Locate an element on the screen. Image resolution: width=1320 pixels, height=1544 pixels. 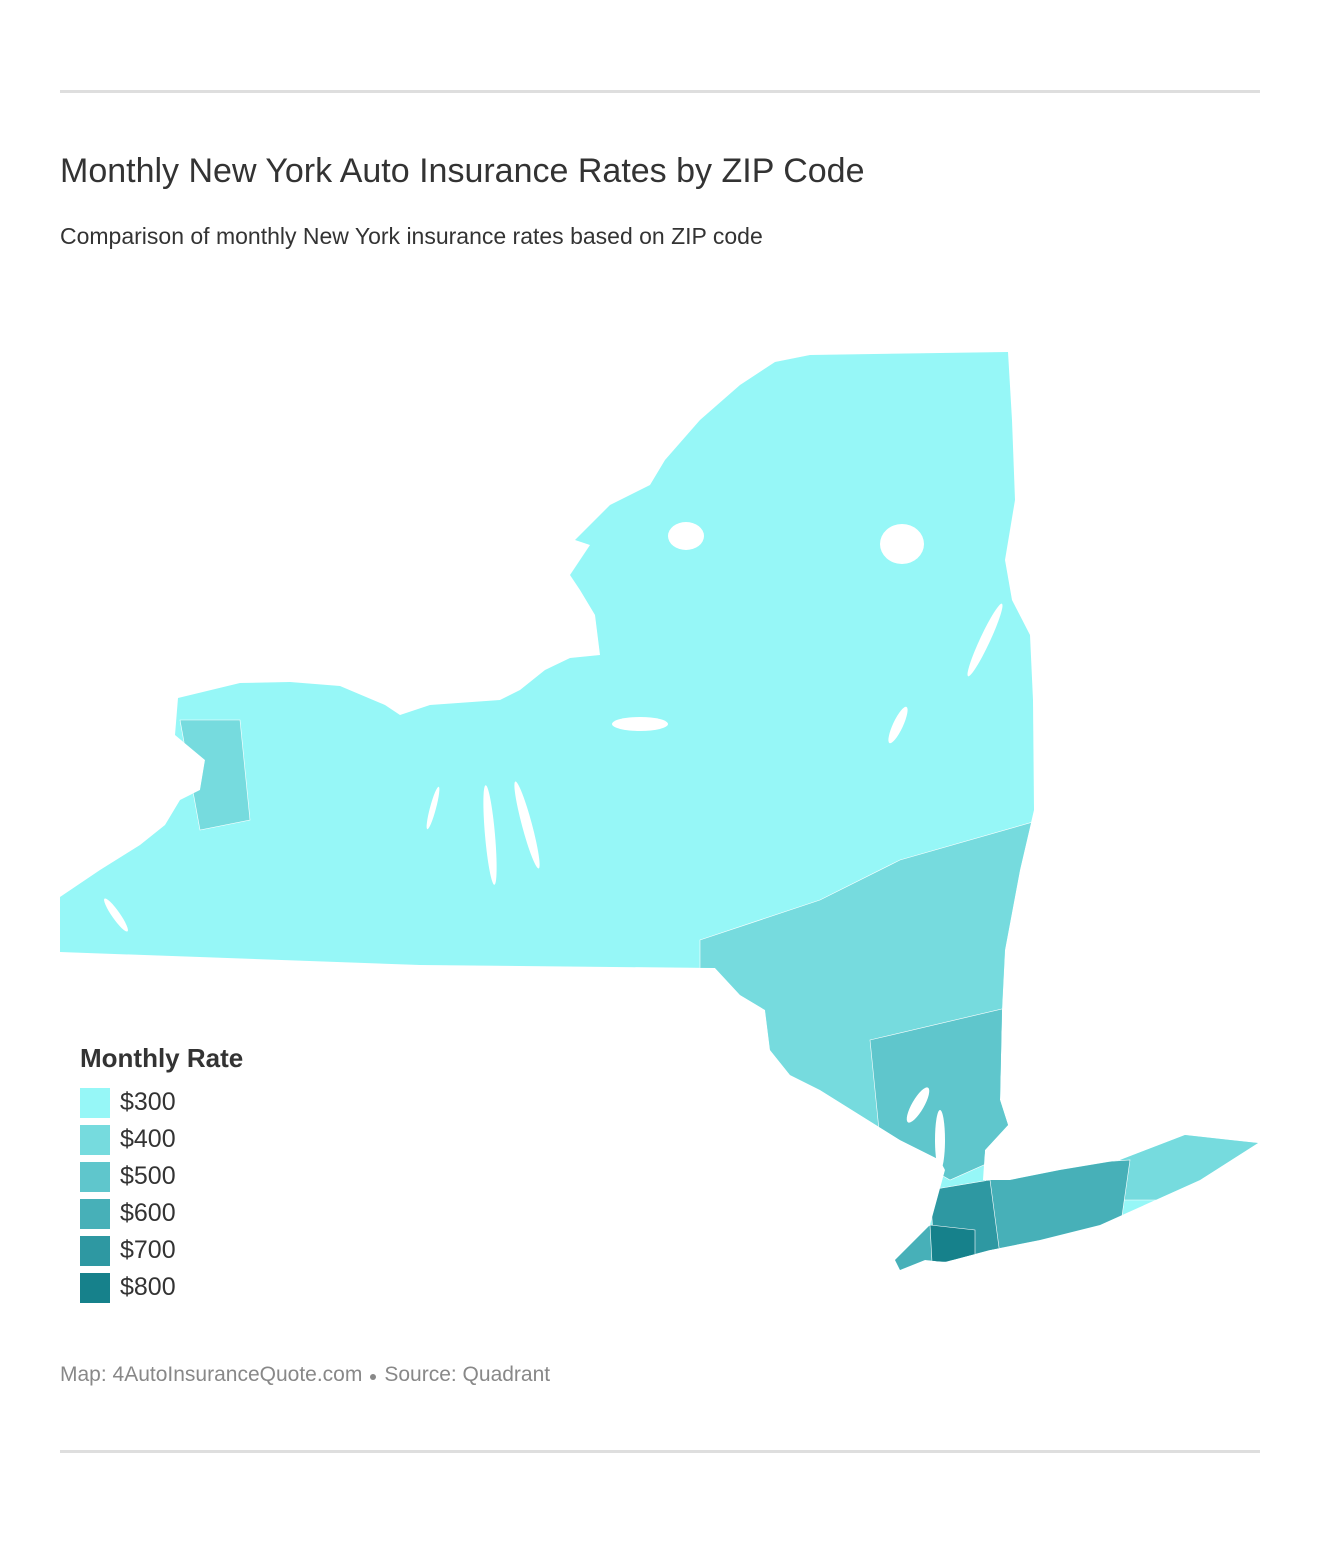
legend-label: $600 is located at coordinates (148, 1213).